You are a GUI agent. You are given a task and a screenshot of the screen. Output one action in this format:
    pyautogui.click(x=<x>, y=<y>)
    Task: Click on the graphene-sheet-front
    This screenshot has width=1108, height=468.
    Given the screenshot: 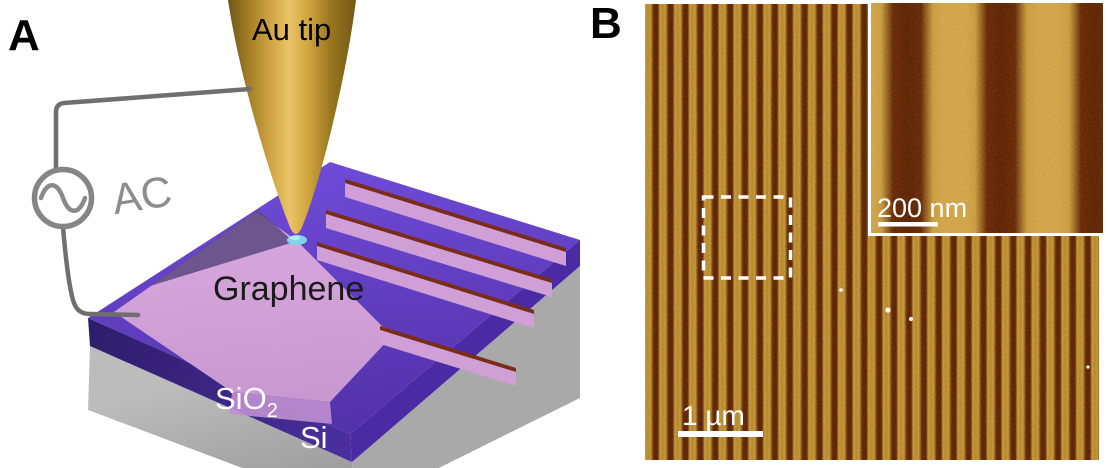 What is the action you would take?
    pyautogui.click(x=281, y=408)
    